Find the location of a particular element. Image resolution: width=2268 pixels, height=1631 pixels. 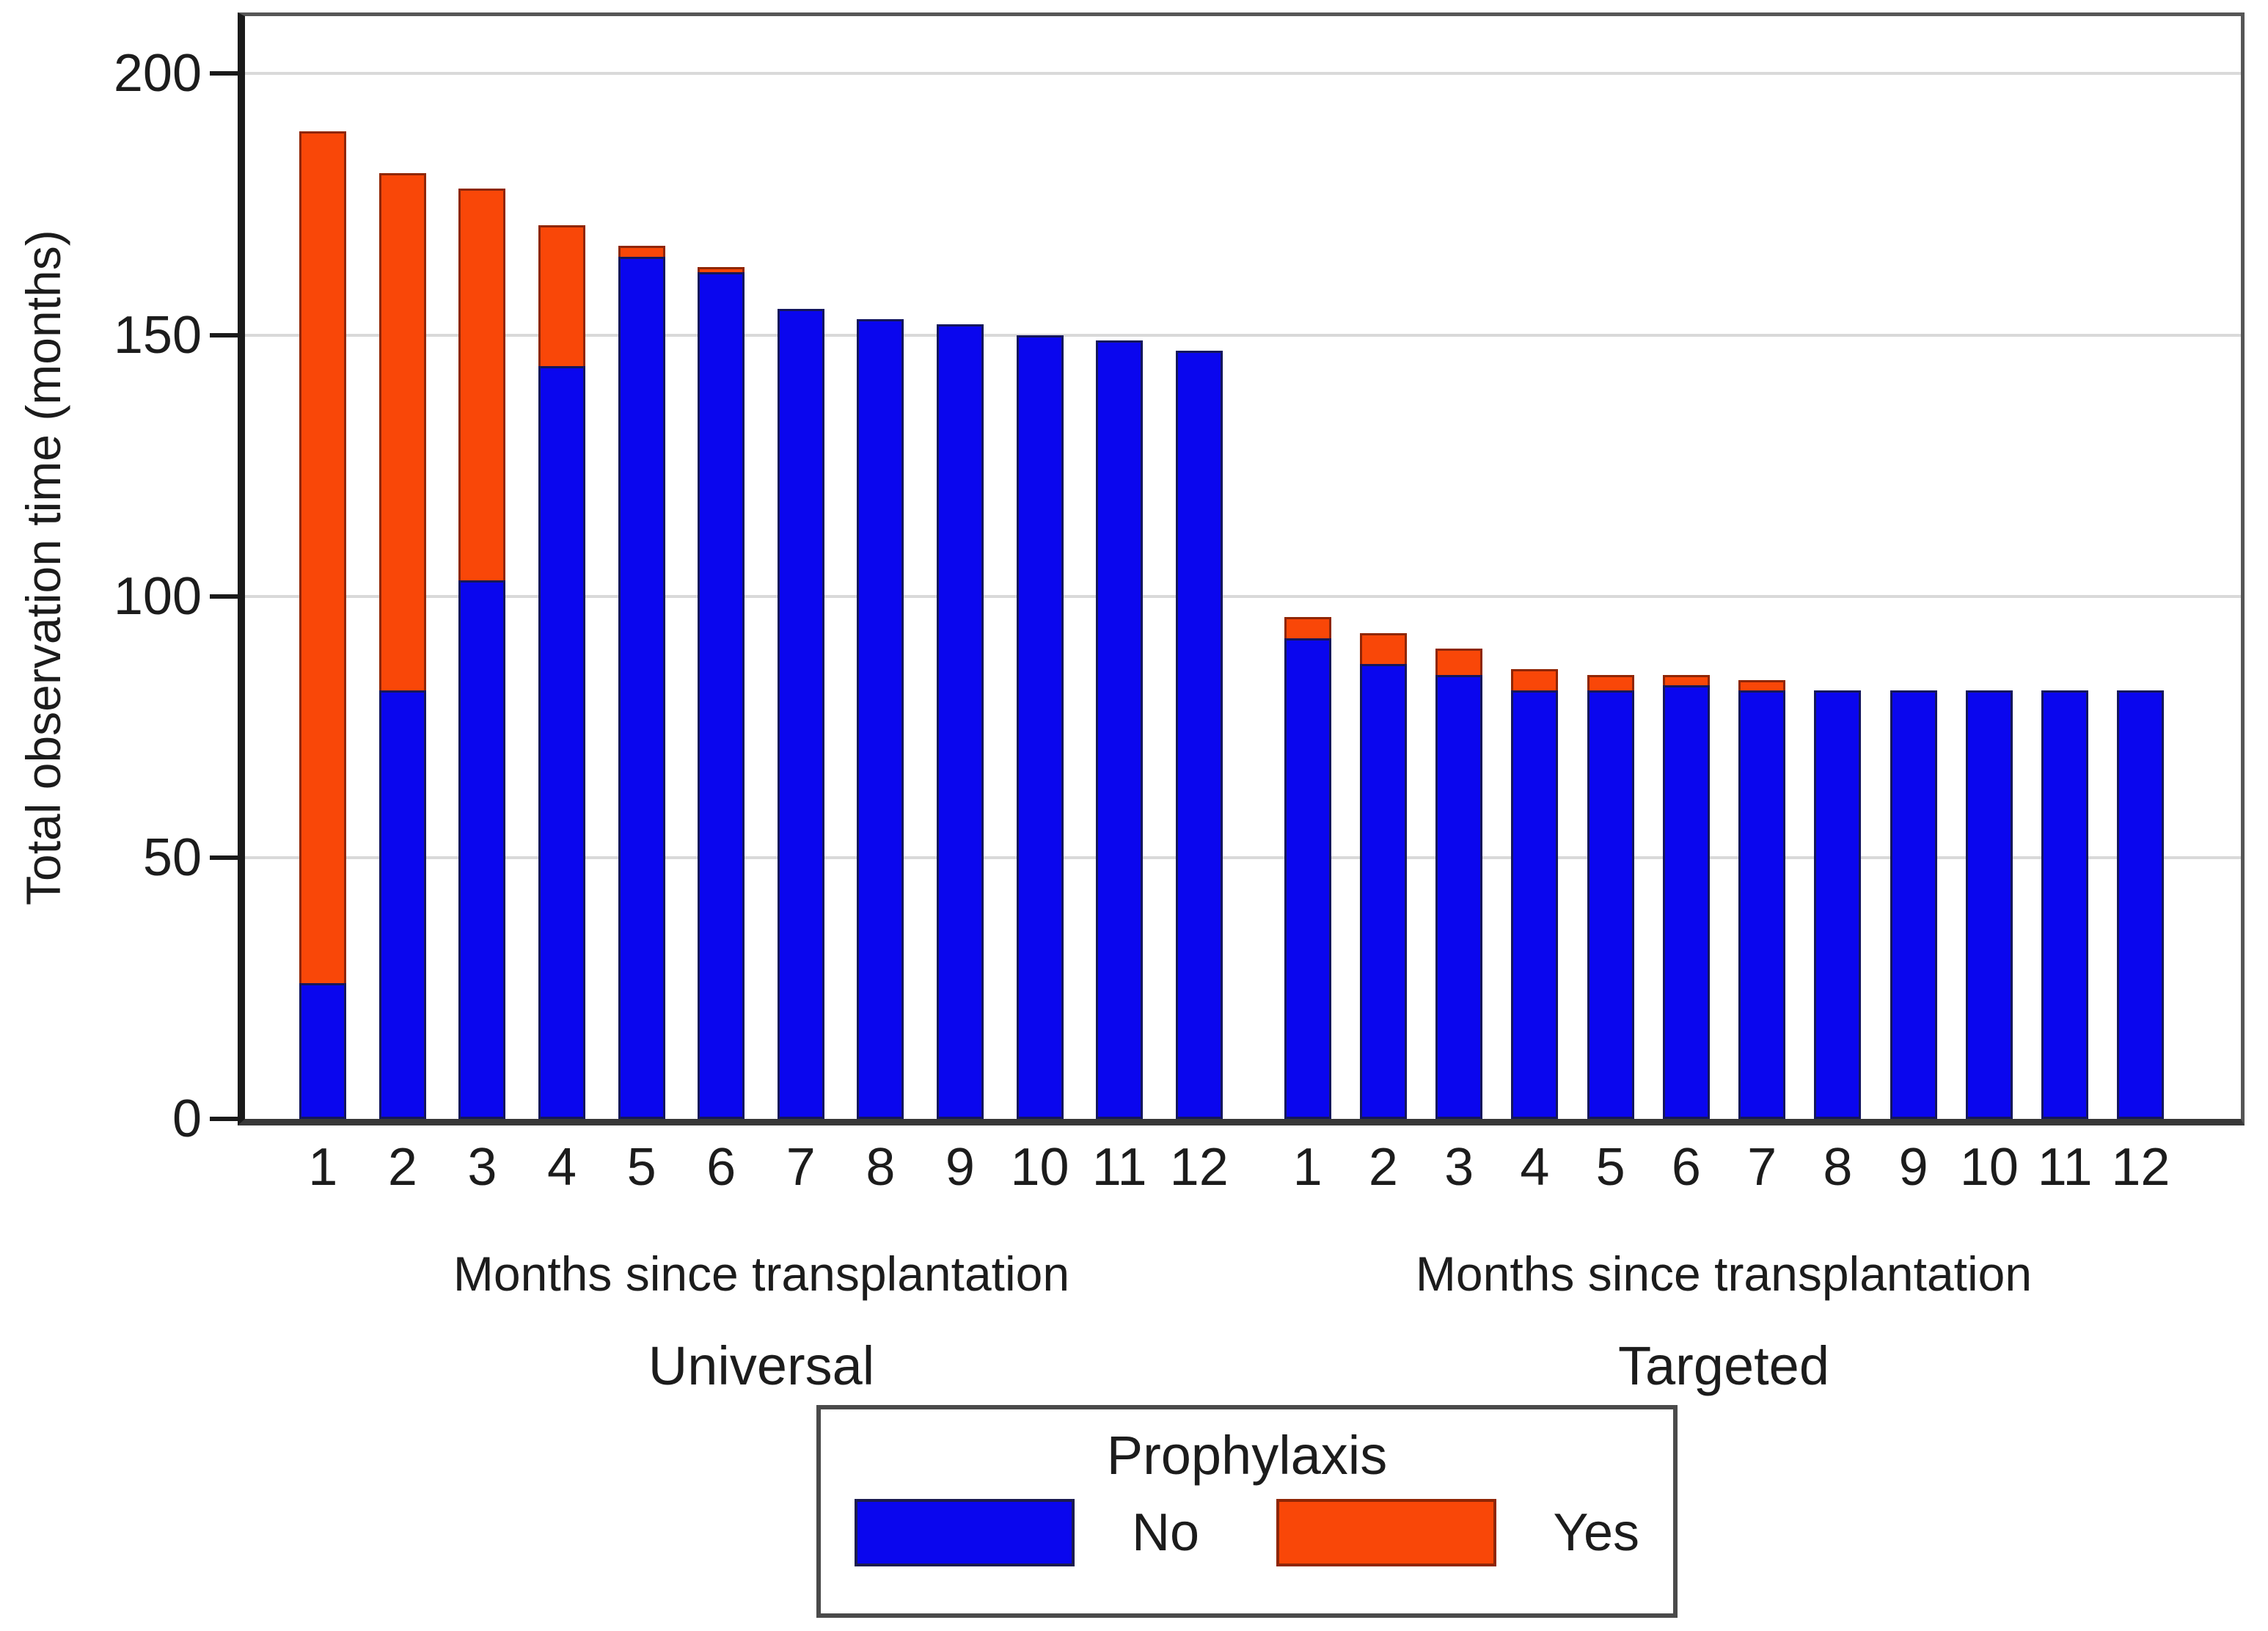

x-tick-label-targeted-5: 5 is located at coordinates (1610, 1167).